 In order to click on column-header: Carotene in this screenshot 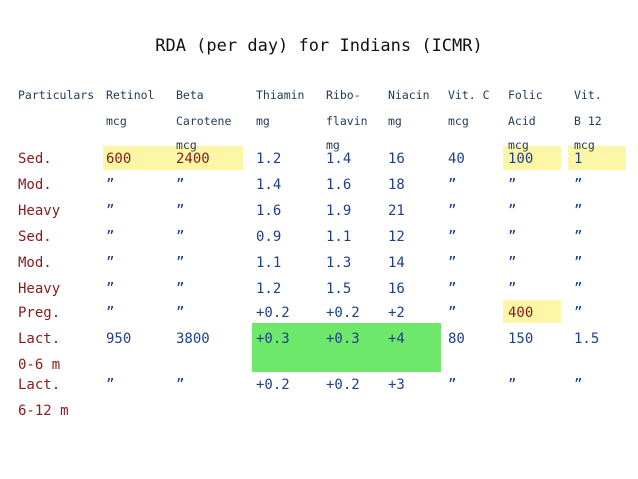, I will do `click(204, 121)`.